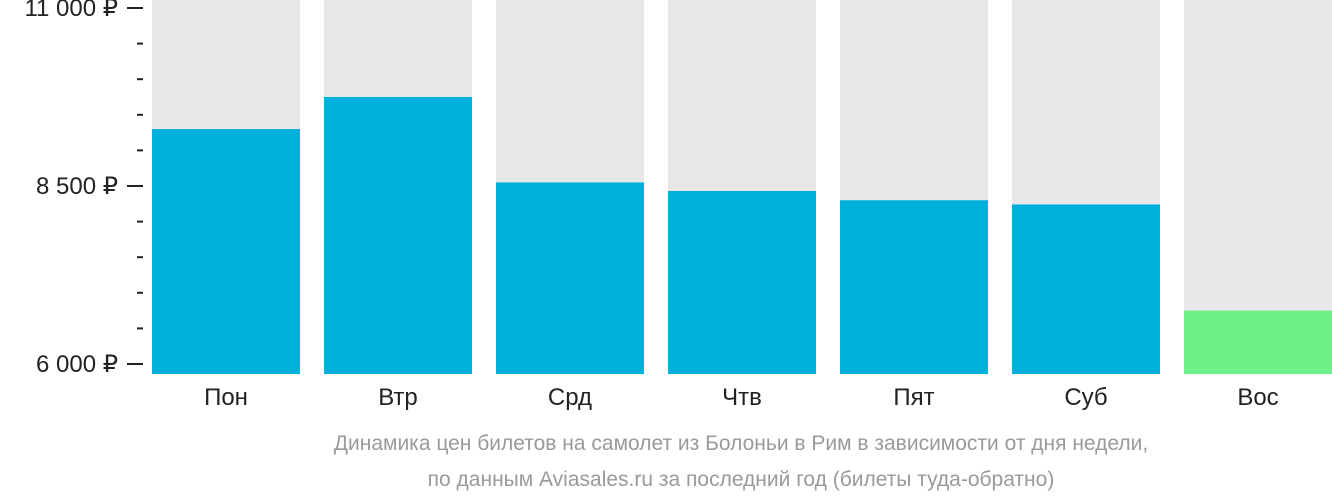 This screenshot has width=1332, height=502. I want to click on x-tick-label-1: Пон, so click(226, 397).